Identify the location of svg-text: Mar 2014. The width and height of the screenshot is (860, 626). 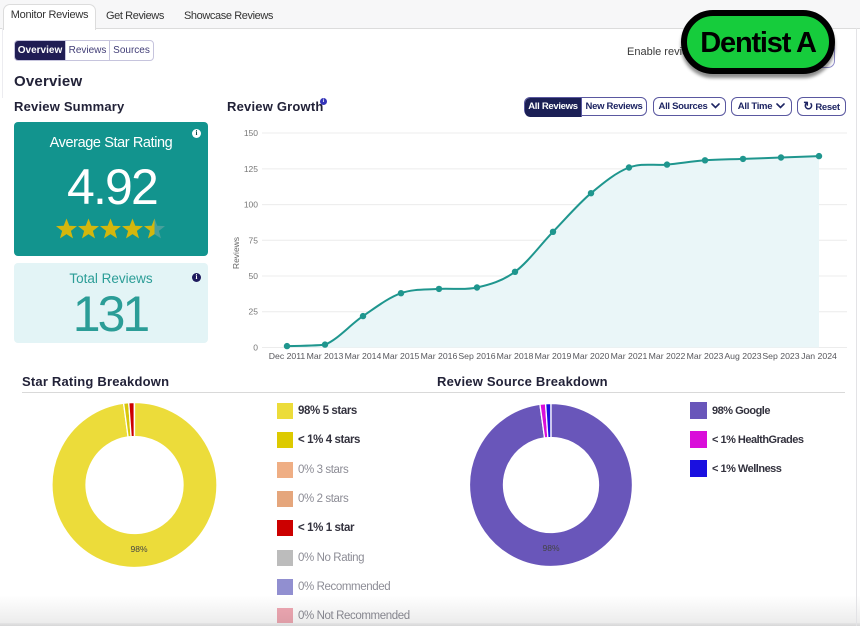
(363, 356).